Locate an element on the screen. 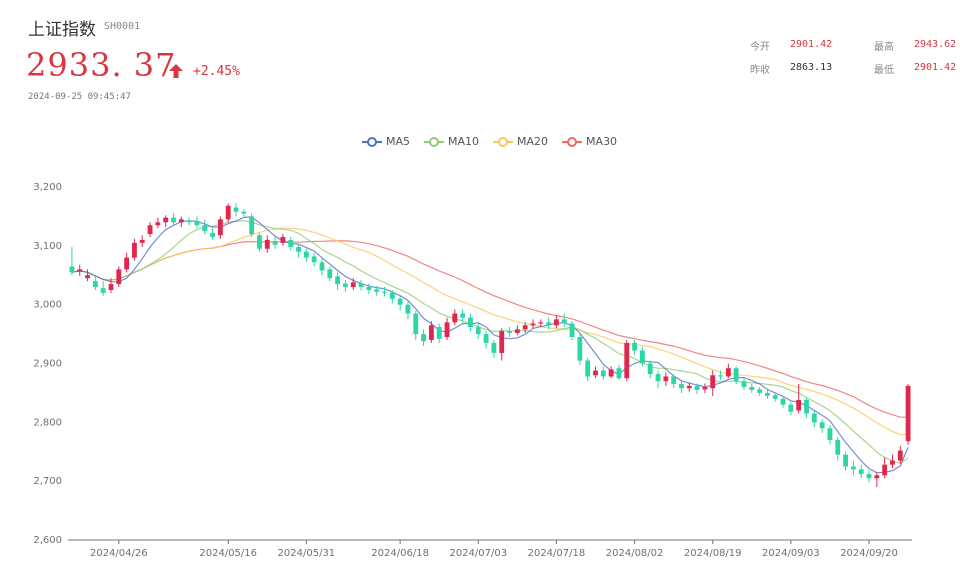 This screenshot has width=960, height=568. low-label: 最低 is located at coordinates (884, 70).